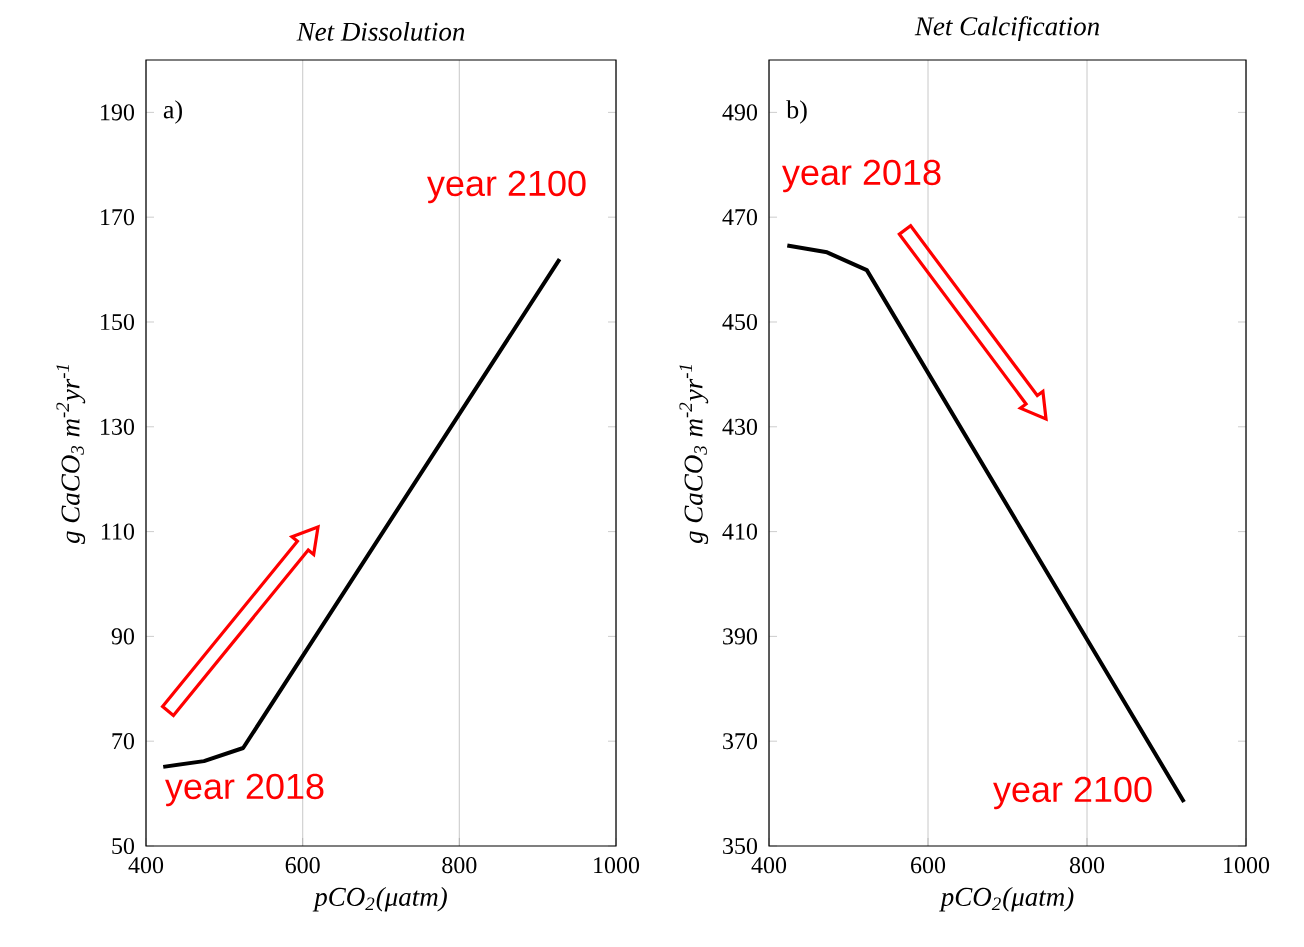 The width and height of the screenshot is (1304, 947). What do you see at coordinates (740, 322) in the screenshot?
I see `y-tick-label: 450` at bounding box center [740, 322].